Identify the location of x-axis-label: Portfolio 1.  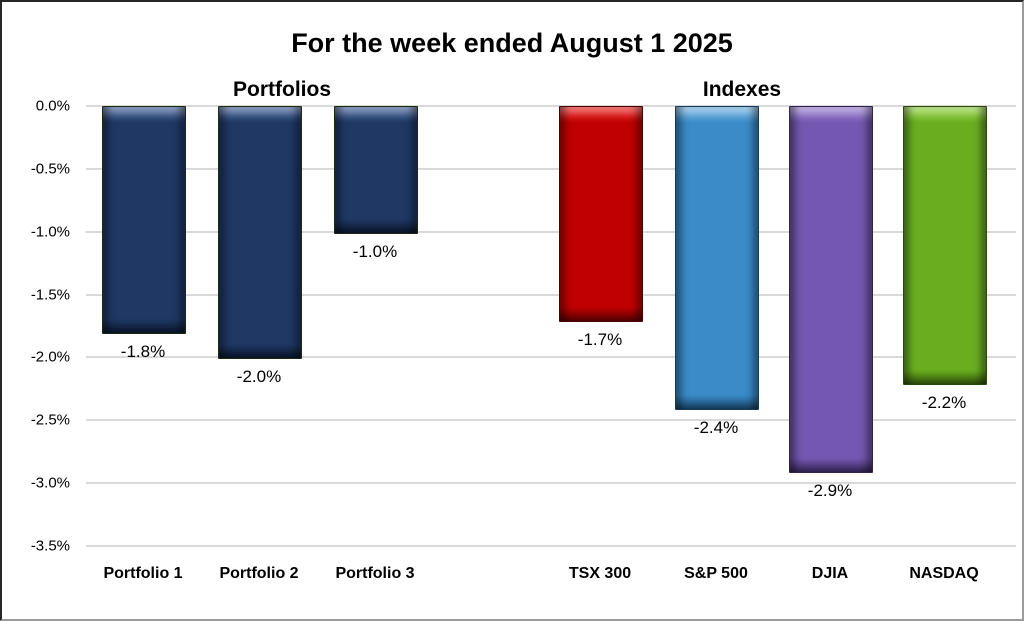
(143, 573).